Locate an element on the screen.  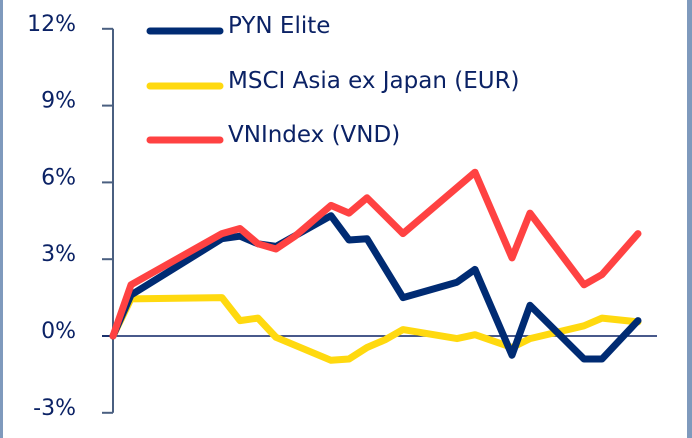
legend-label-msci-asia: MSCI Asia ex Japan (EUR) is located at coordinates (374, 81).